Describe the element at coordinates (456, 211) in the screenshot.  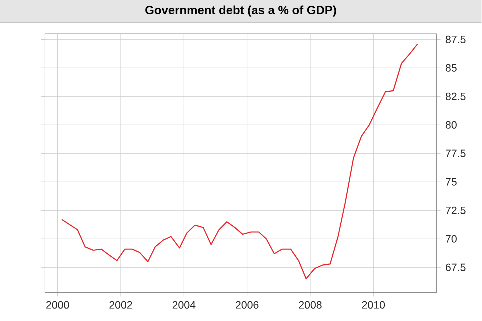
I see `y-tick-label: 72.5` at that location.